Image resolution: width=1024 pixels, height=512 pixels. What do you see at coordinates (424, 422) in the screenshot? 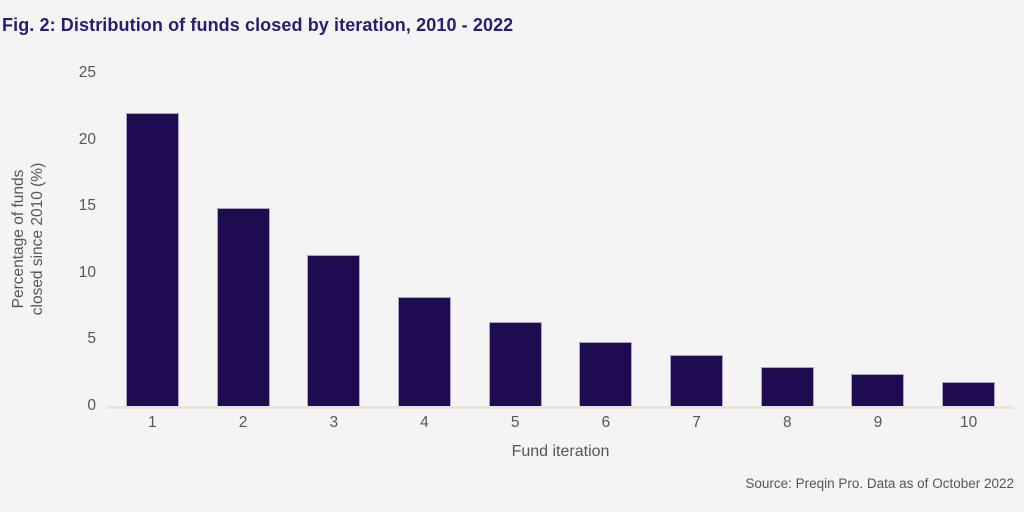
I see `x-tick-label-4: 4` at bounding box center [424, 422].